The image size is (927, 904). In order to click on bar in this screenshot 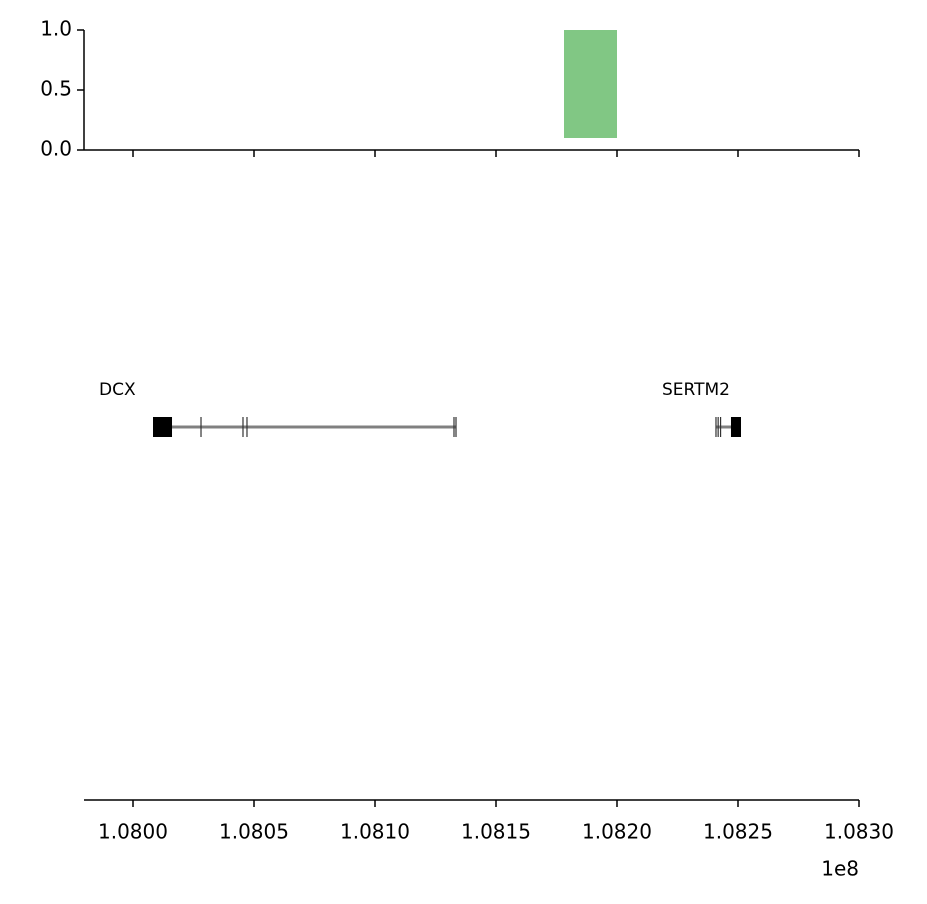, I will do `click(591, 84)`.